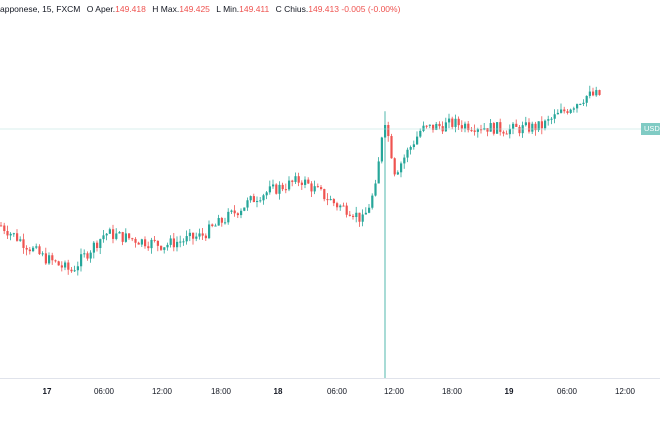  Describe the element at coordinates (278, 9) in the screenshot. I see `close-label: C` at that location.